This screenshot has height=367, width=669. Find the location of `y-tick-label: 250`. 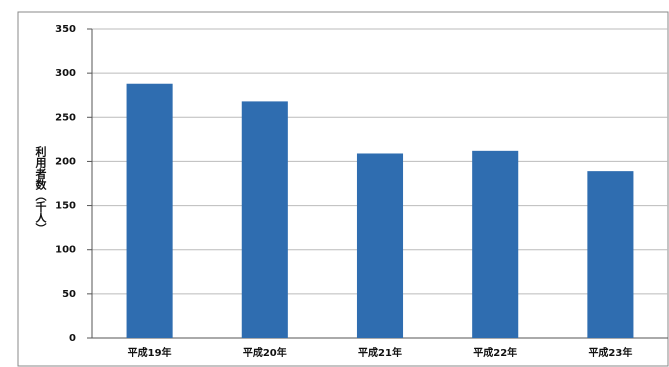

y-tick-label: 250 is located at coordinates (65, 117).